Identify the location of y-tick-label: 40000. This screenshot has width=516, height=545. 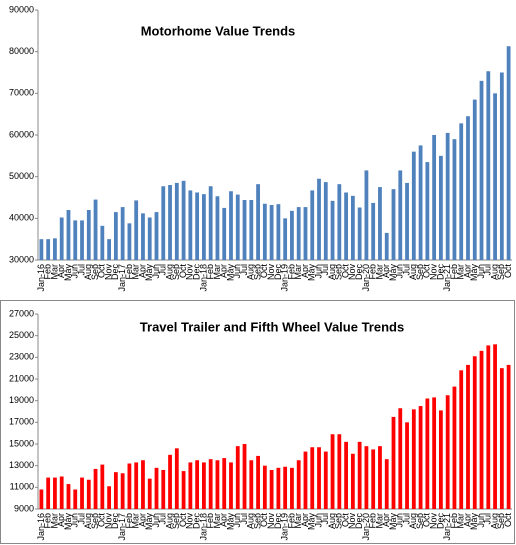
(21, 218).